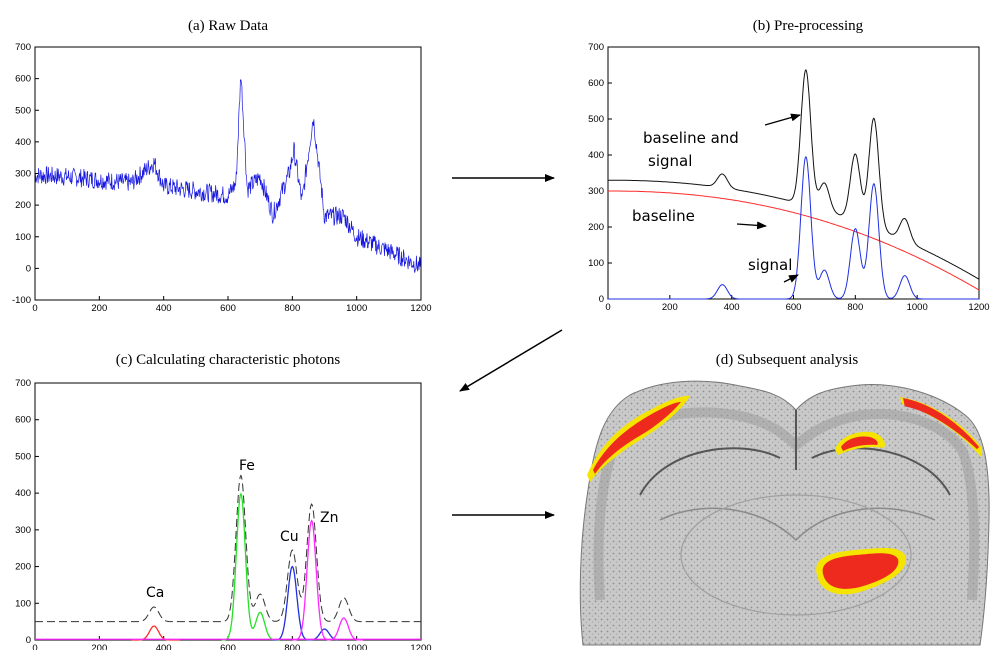 This screenshot has height=650, width=991. What do you see at coordinates (787, 360) in the screenshot?
I see `panel-d-title: (d) Subsequent analysis` at bounding box center [787, 360].